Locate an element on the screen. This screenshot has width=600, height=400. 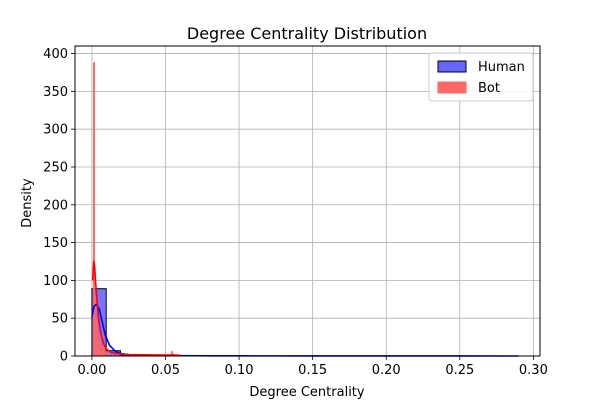
legend-label-bot: Bot is located at coordinates (489, 88).